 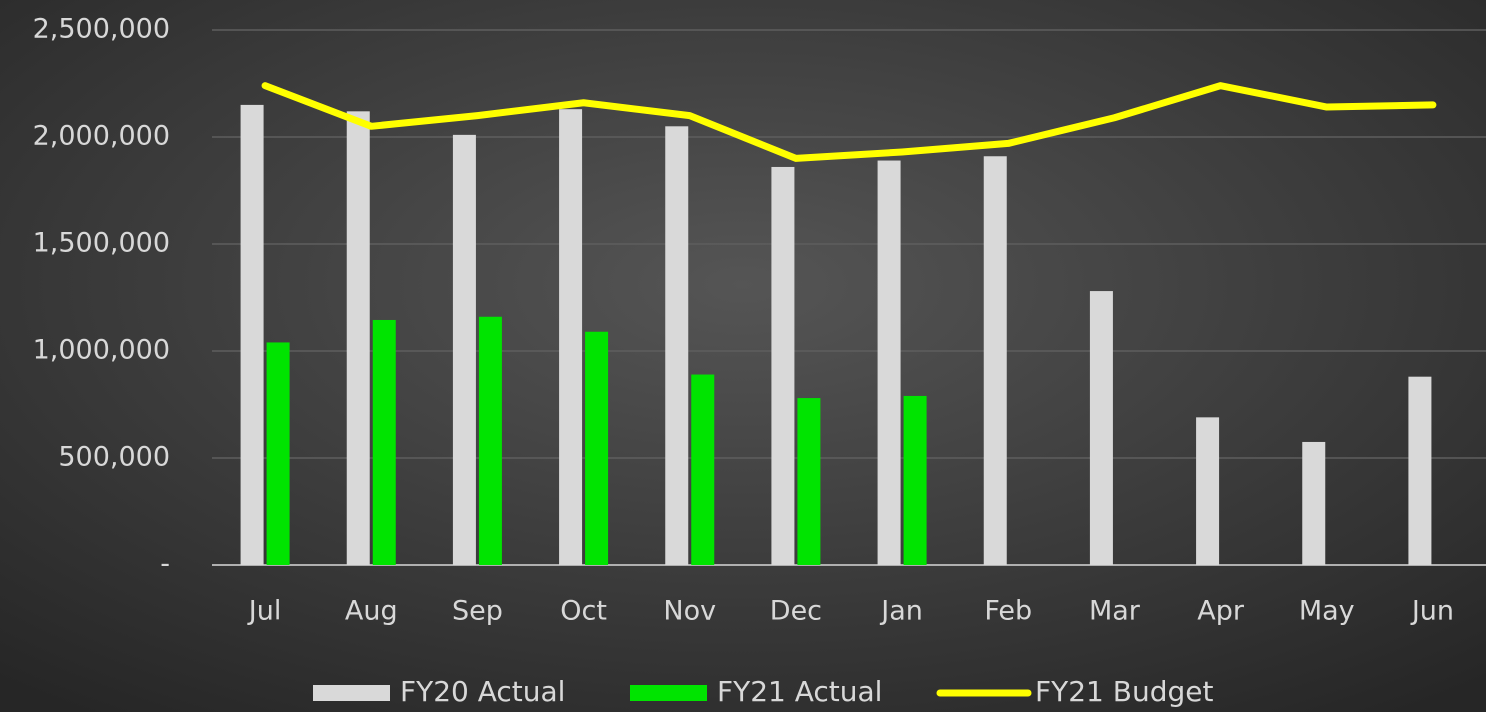 I want to click on y-tick-label: 2,500,000, so click(x=101, y=29).